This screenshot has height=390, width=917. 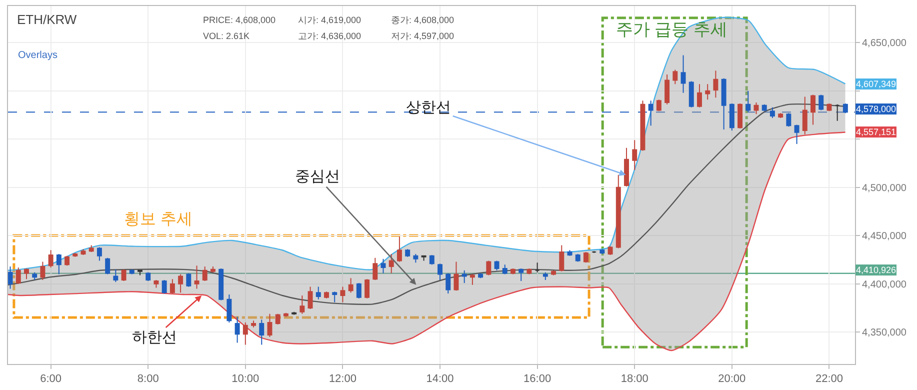 What do you see at coordinates (226, 36) in the screenshot?
I see `annotation: VOL: 2.61K` at bounding box center [226, 36].